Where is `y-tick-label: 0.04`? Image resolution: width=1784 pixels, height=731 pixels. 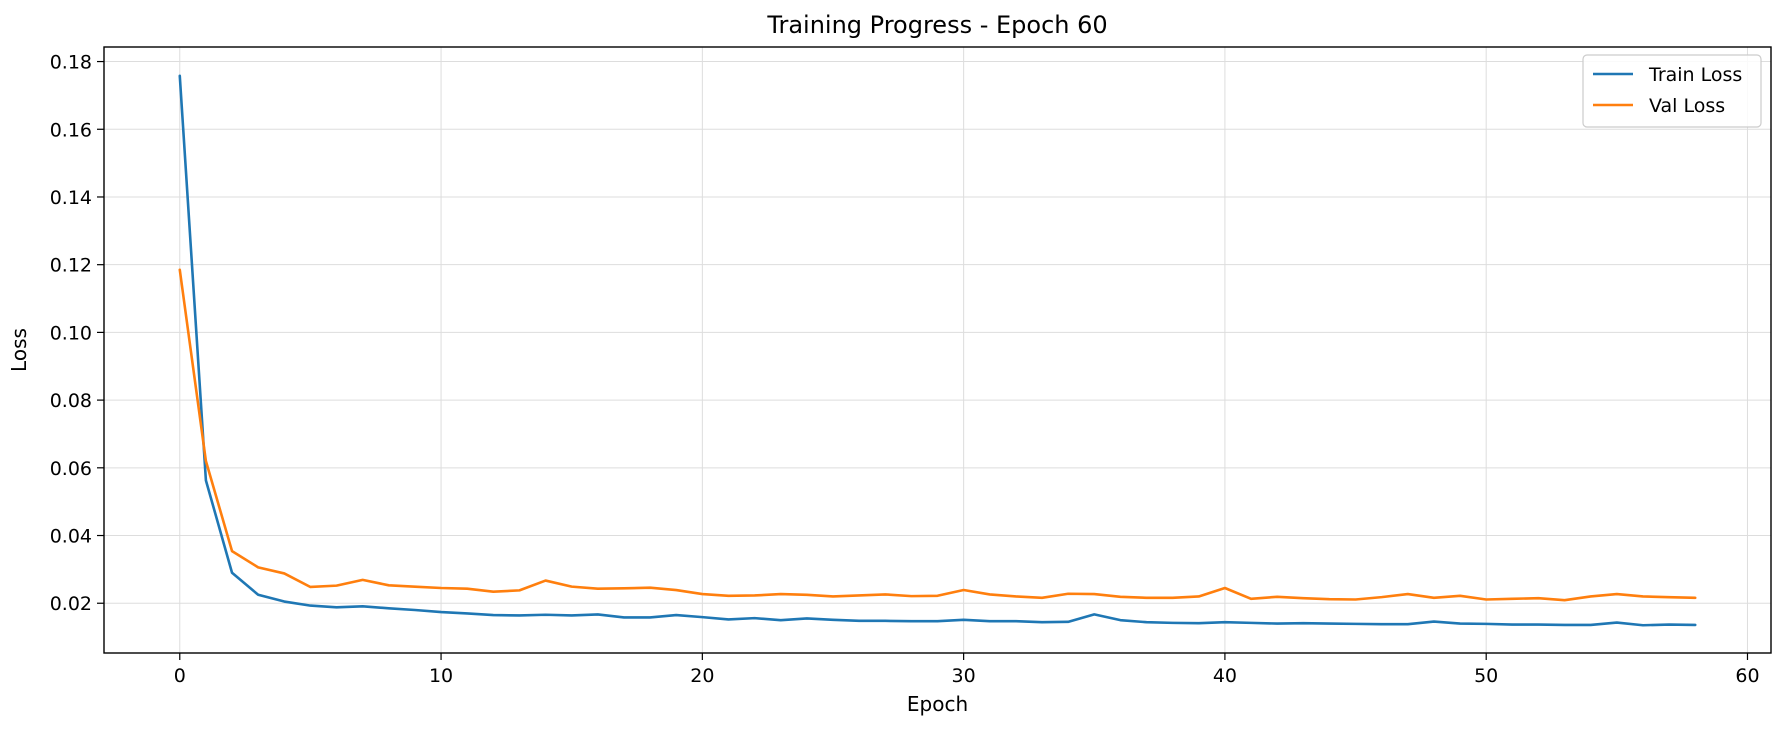 y-tick-label: 0.04 is located at coordinates (71, 537).